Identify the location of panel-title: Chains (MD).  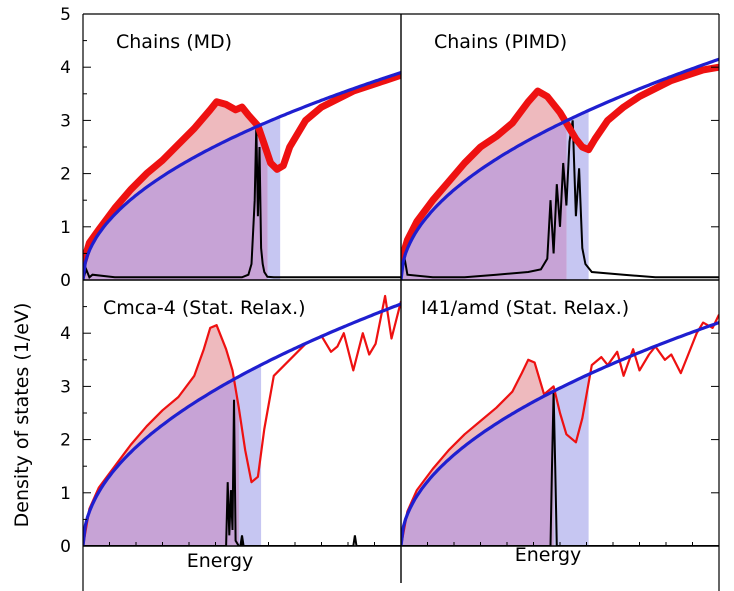
(174, 42).